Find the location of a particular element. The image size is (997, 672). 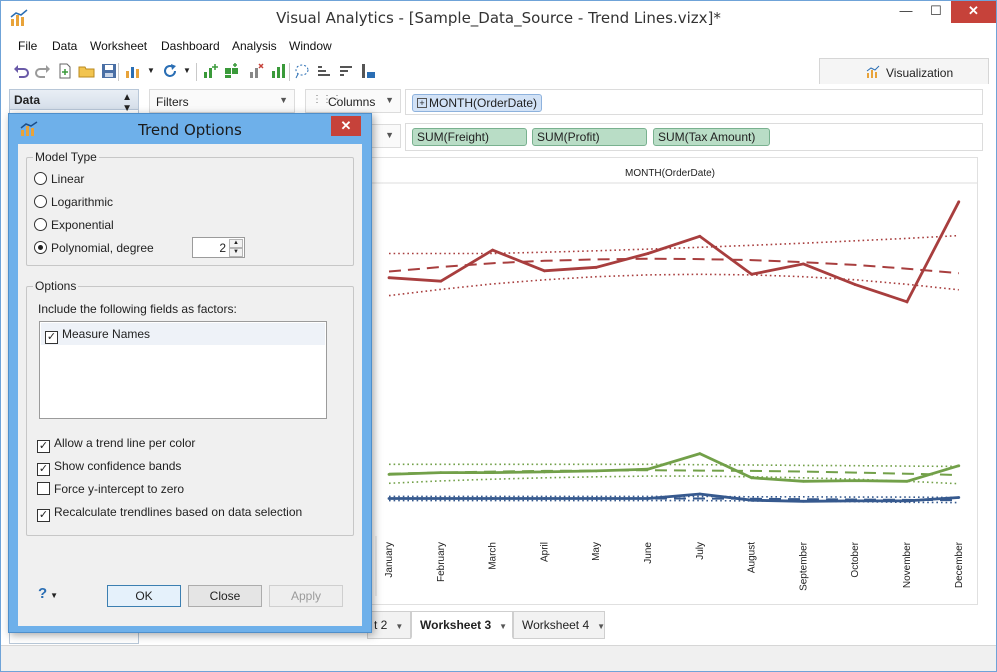

new-file-icon is located at coordinates (65, 71).